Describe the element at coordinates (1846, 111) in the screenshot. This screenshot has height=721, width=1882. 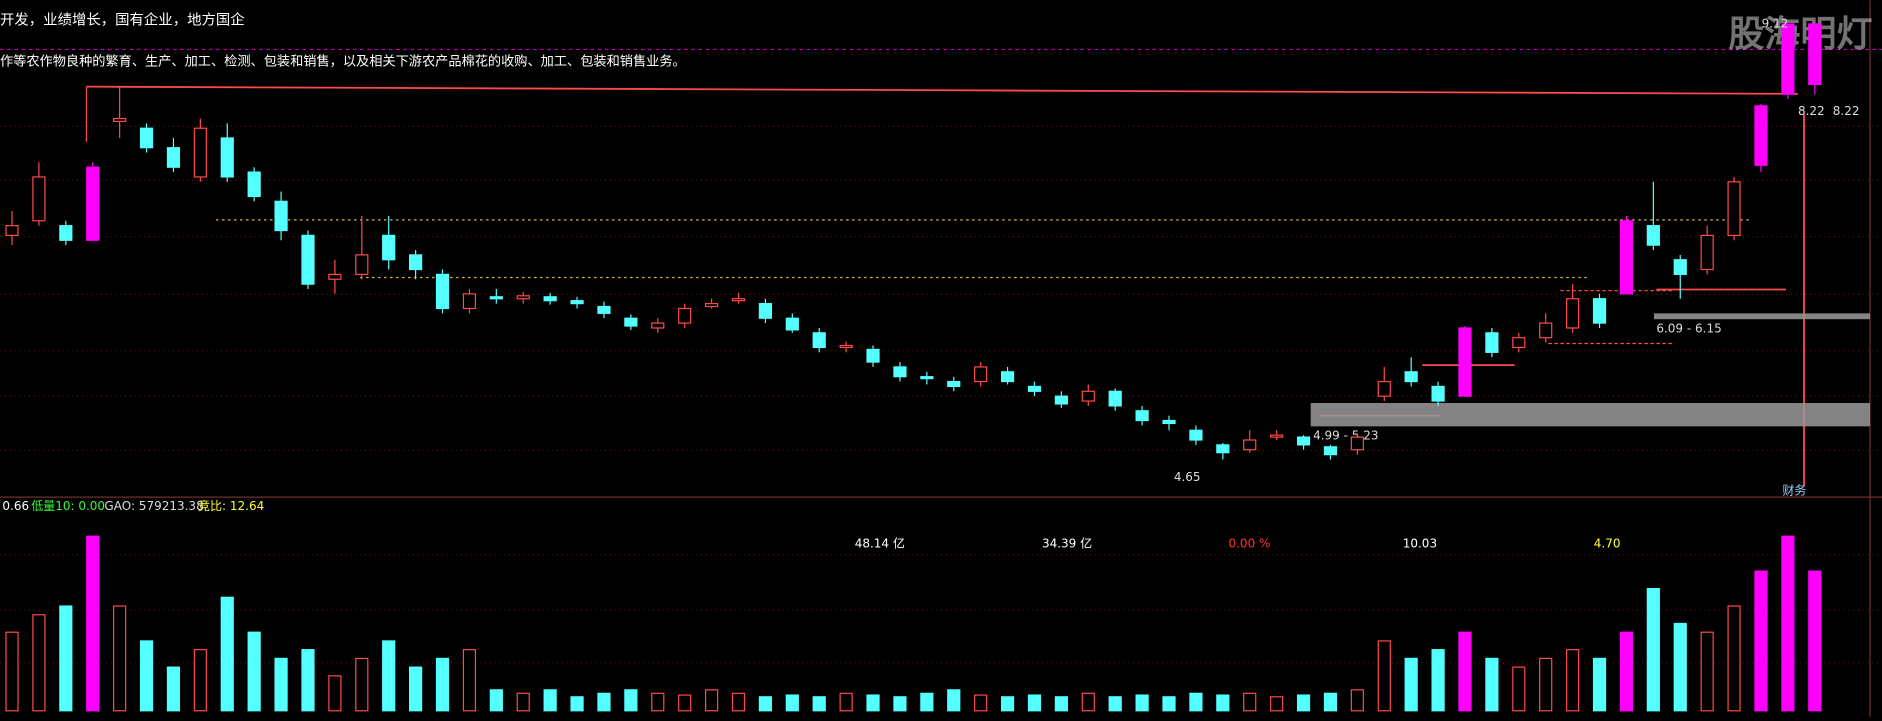
I see `price-mark: 8.22` at that location.